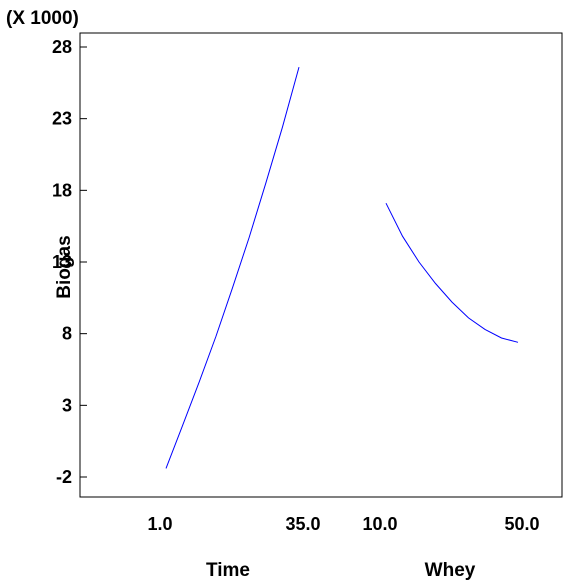 The image size is (578, 582). I want to click on y-tick-label: 28, so click(62, 47).